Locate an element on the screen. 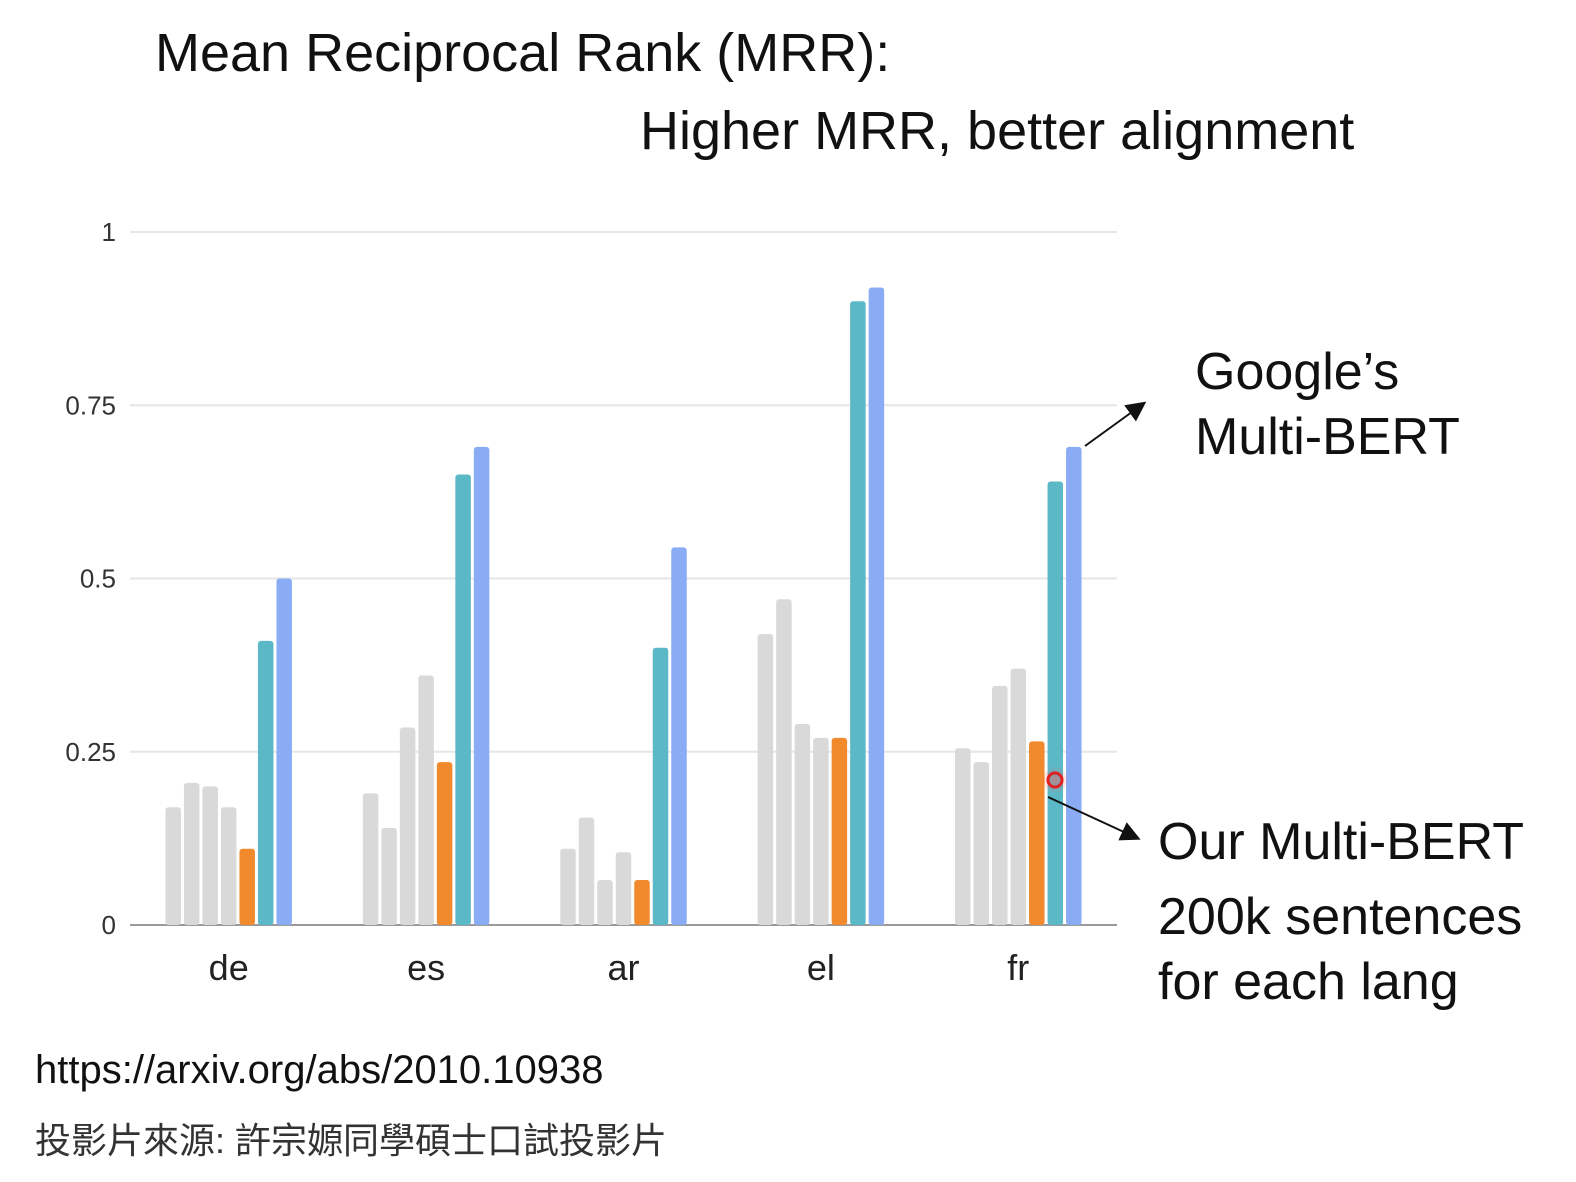 The image size is (1576, 1182). chart-title: Mean Reciprocal Rank (MRR): is located at coordinates (523, 53).